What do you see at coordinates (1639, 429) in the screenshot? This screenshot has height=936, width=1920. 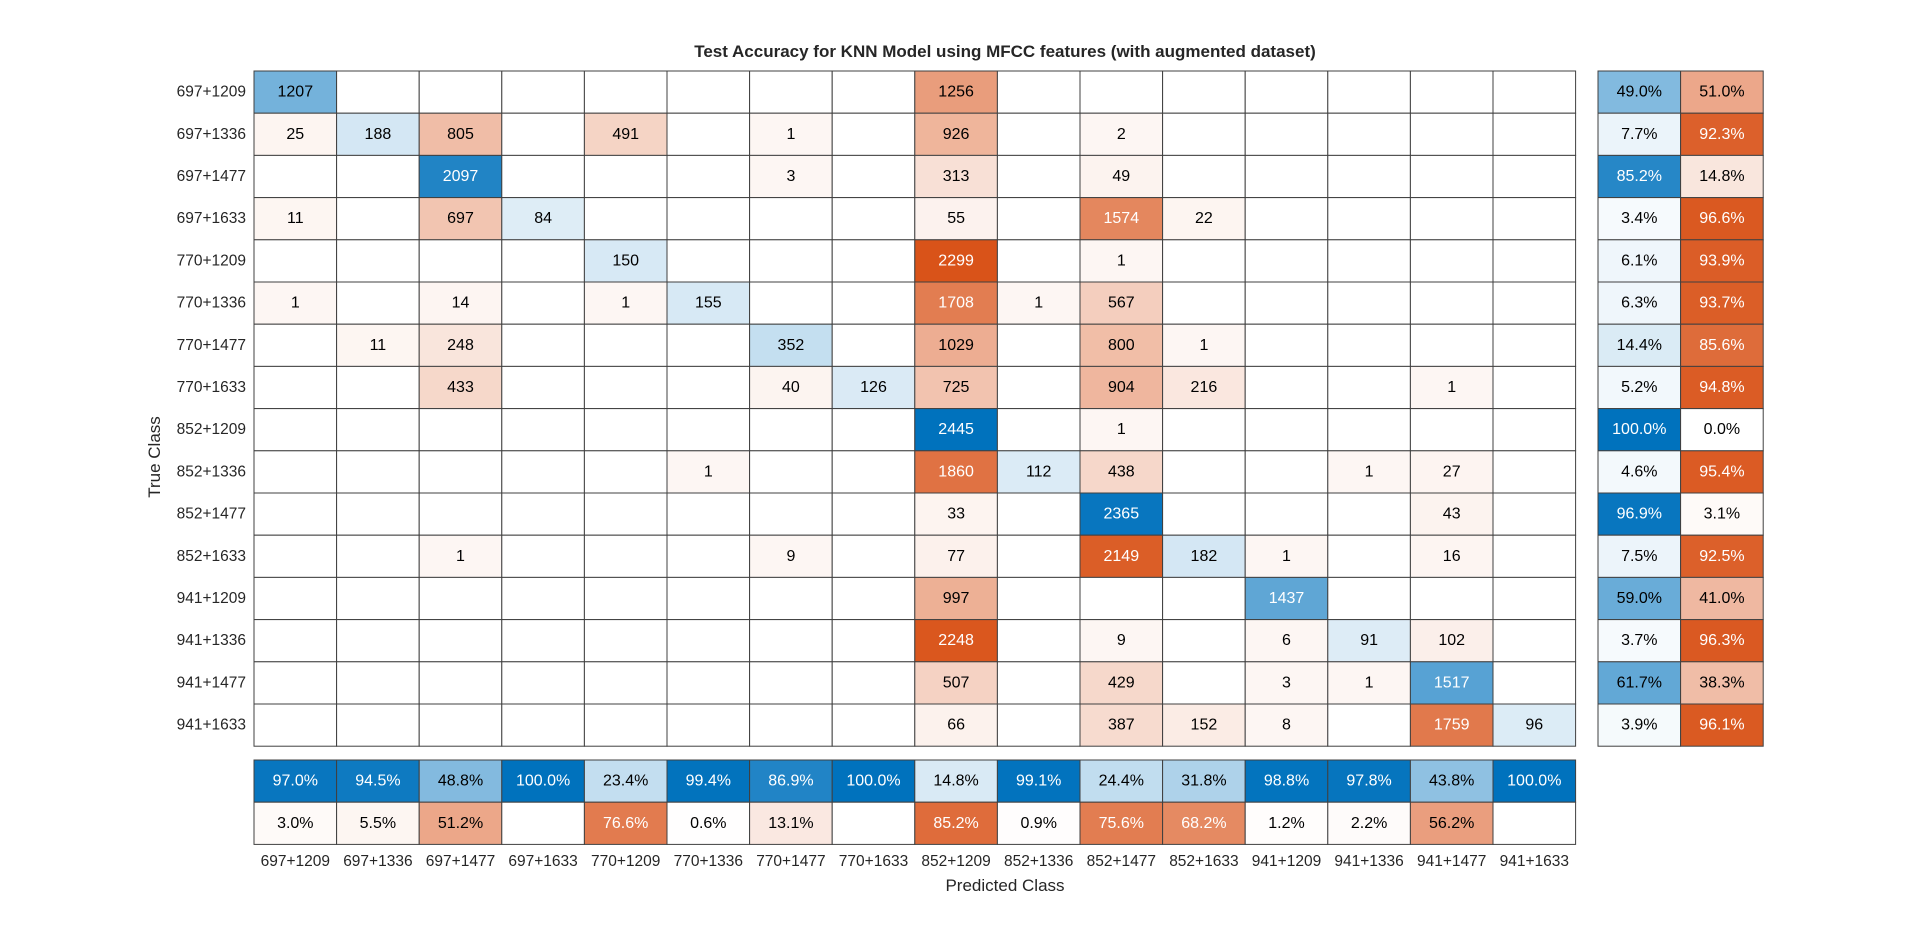 I see `row-summary-correct-value: 100.0%` at bounding box center [1639, 429].